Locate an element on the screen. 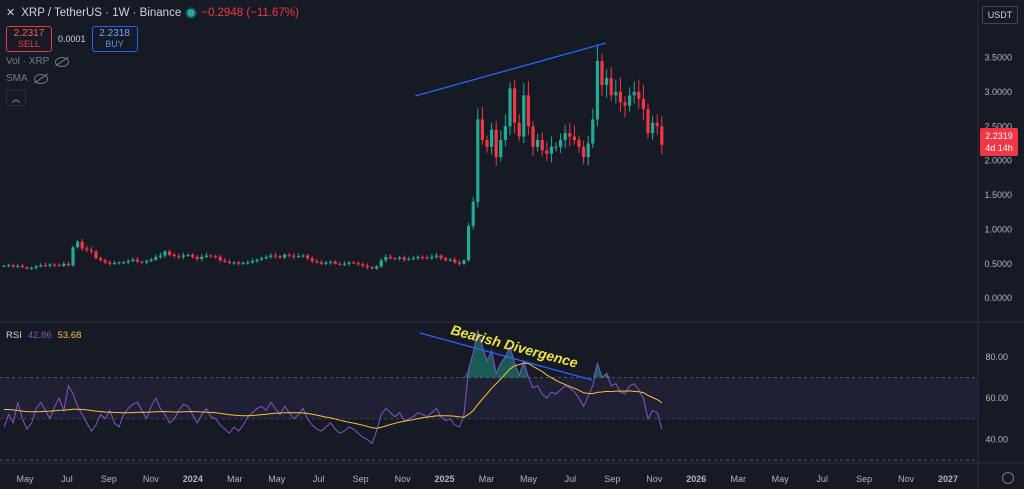  spread-value: 0.0001 is located at coordinates (72, 39).